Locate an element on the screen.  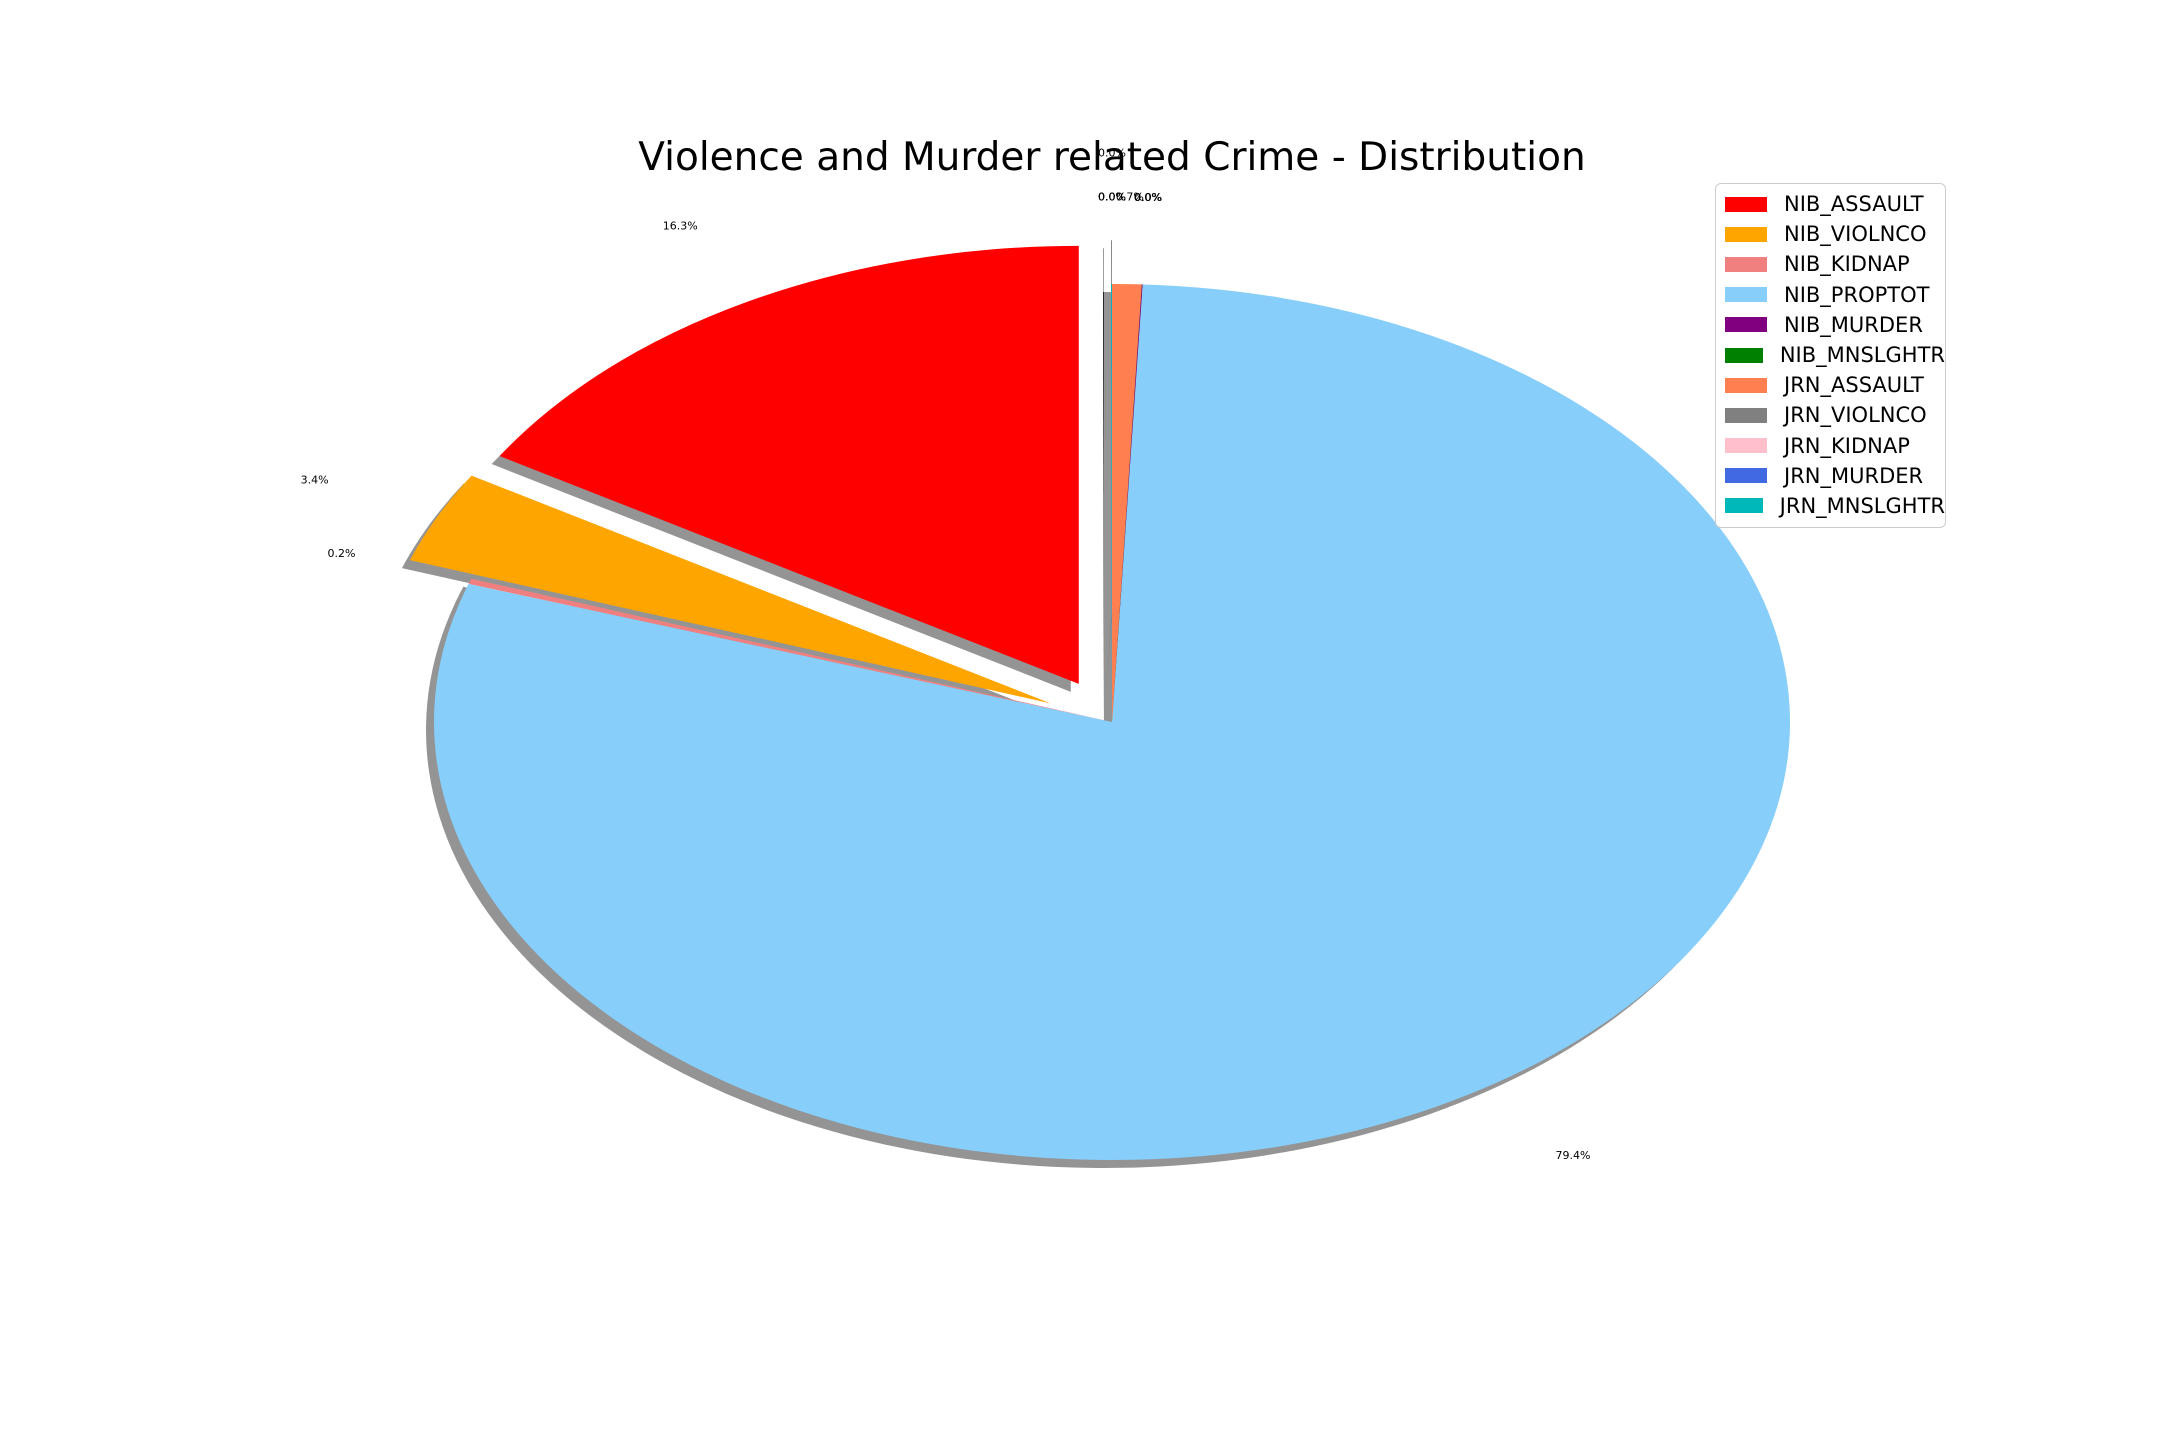
legend-item-nib-proptot: NIB_PROPTOT is located at coordinates (1830, 295).